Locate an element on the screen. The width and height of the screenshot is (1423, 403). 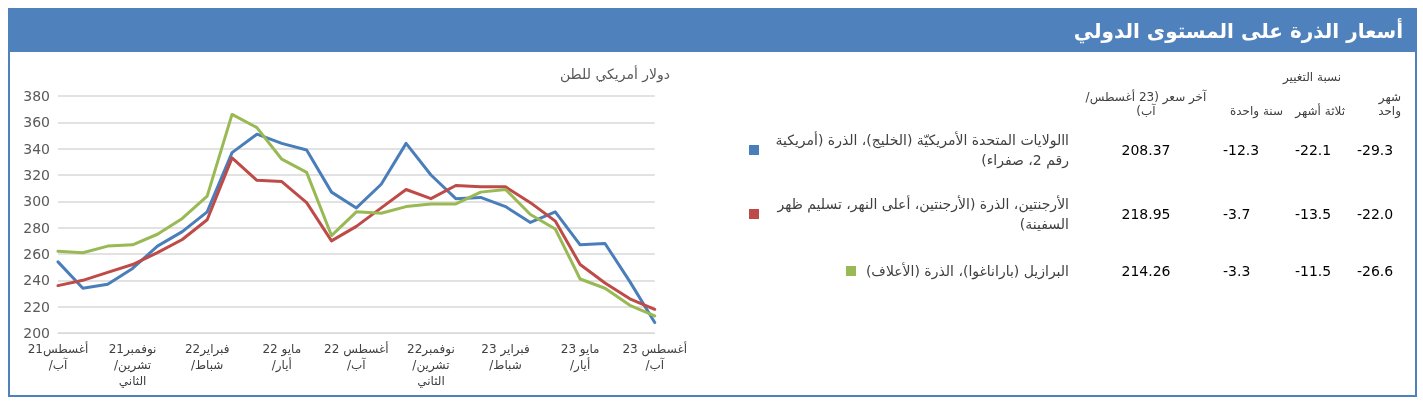
x-tick-label: 23 أغسطس/آب is located at coordinates (655, 356).